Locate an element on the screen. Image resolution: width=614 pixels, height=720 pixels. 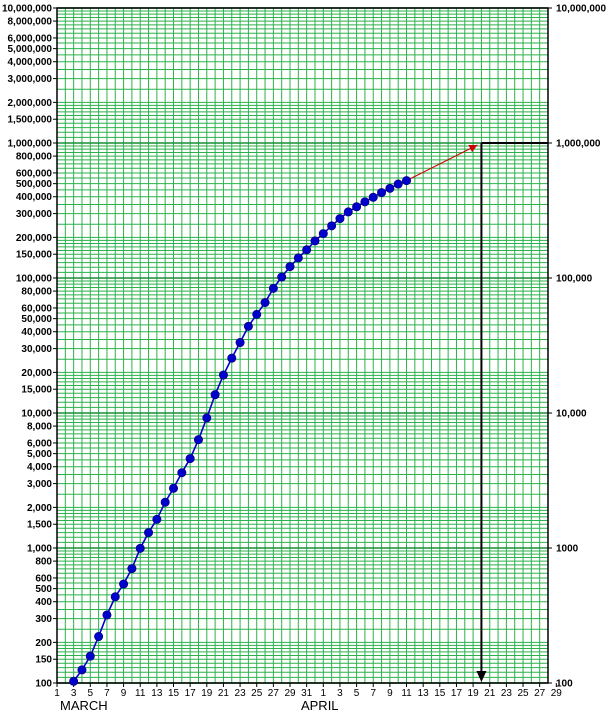
y-tick-label-left: 5,000,000 is located at coordinates (30, 49).